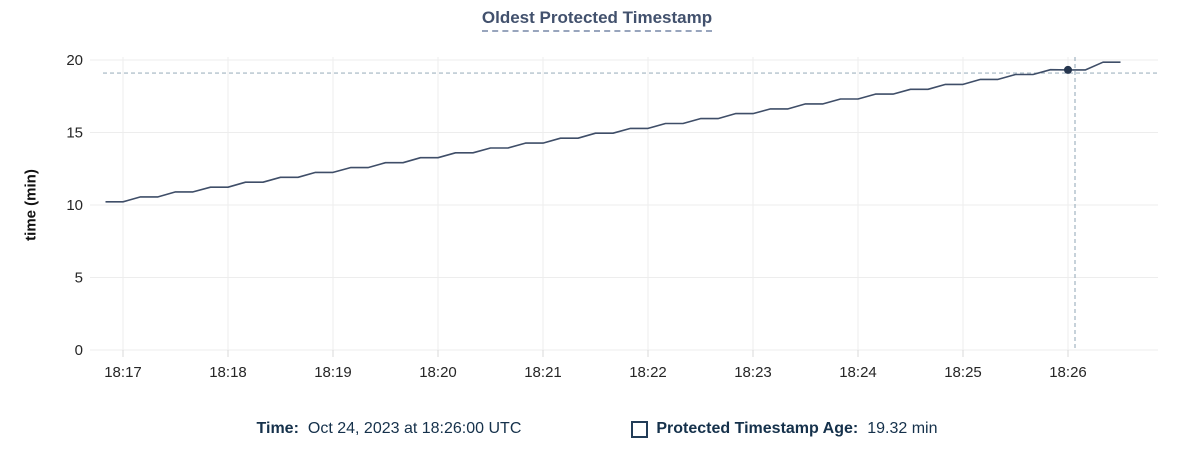 The image size is (1194, 466). Describe the element at coordinates (79, 278) in the screenshot. I see `y-tick-label: 5` at that location.